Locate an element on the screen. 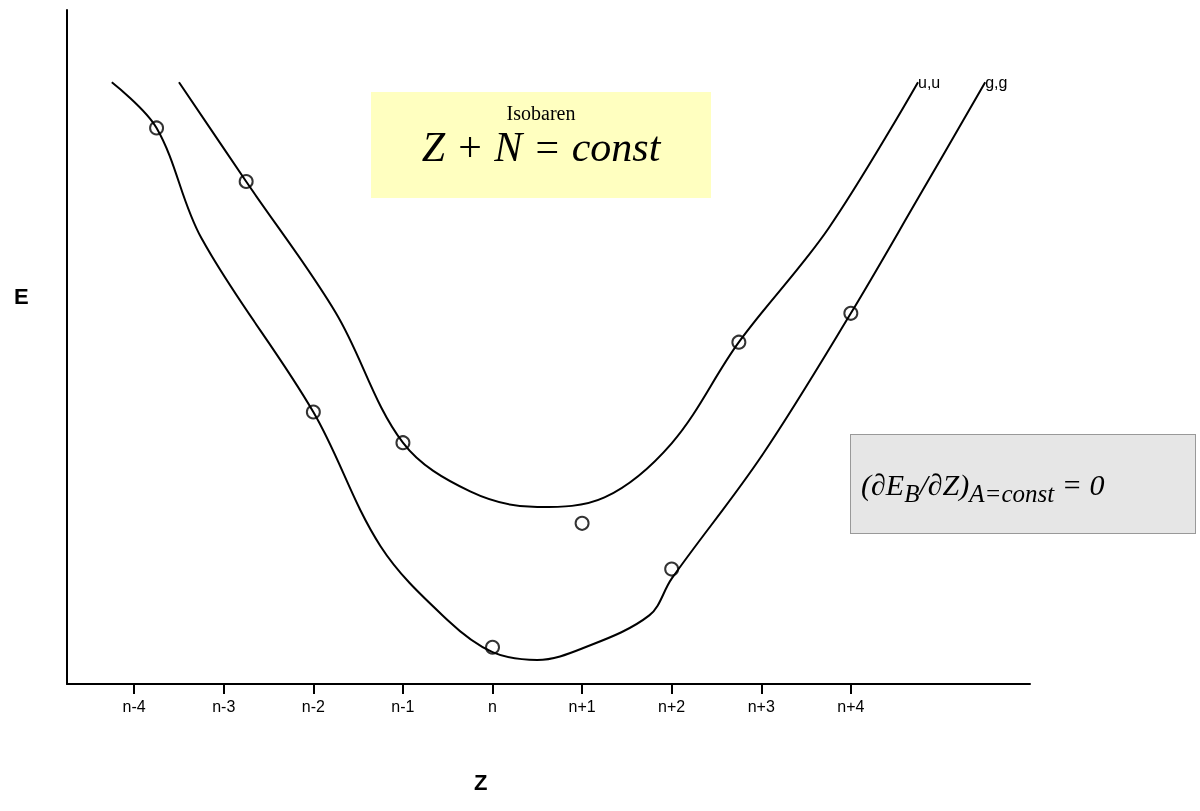  equation-box: Isobaren Z + N = const is located at coordinates (541, 145).